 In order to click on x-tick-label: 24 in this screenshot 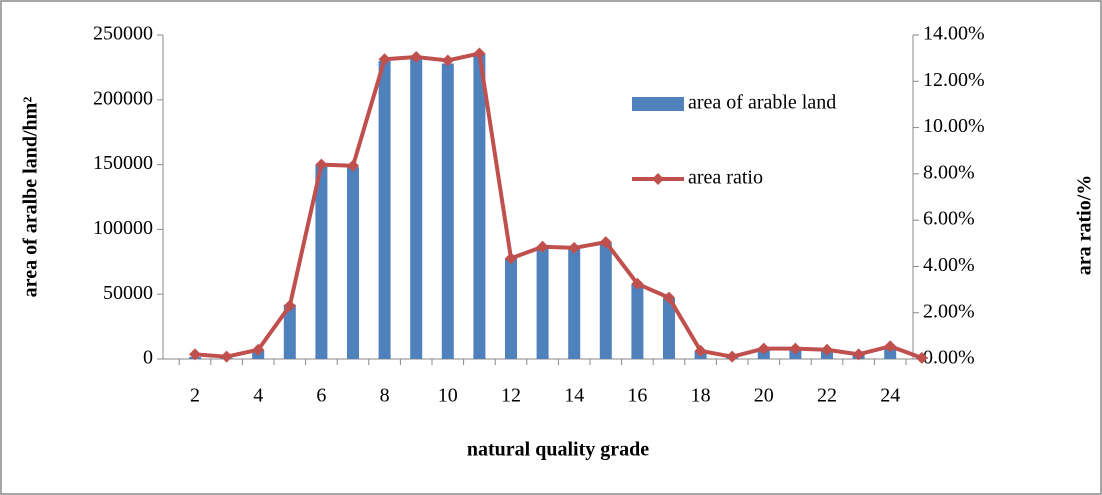, I will do `click(890, 396)`.